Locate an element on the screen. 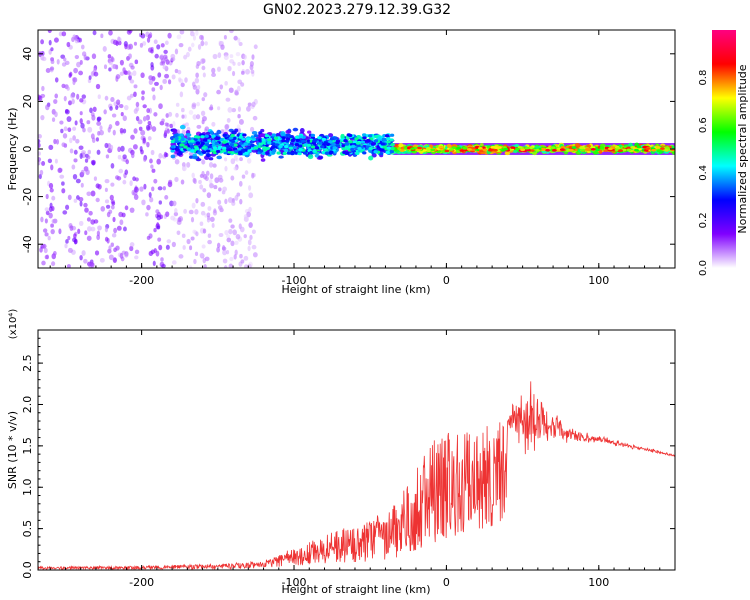 The height and width of the screenshot is (600, 750). colorbar-tick-label: 0.0 is located at coordinates (703, 268).